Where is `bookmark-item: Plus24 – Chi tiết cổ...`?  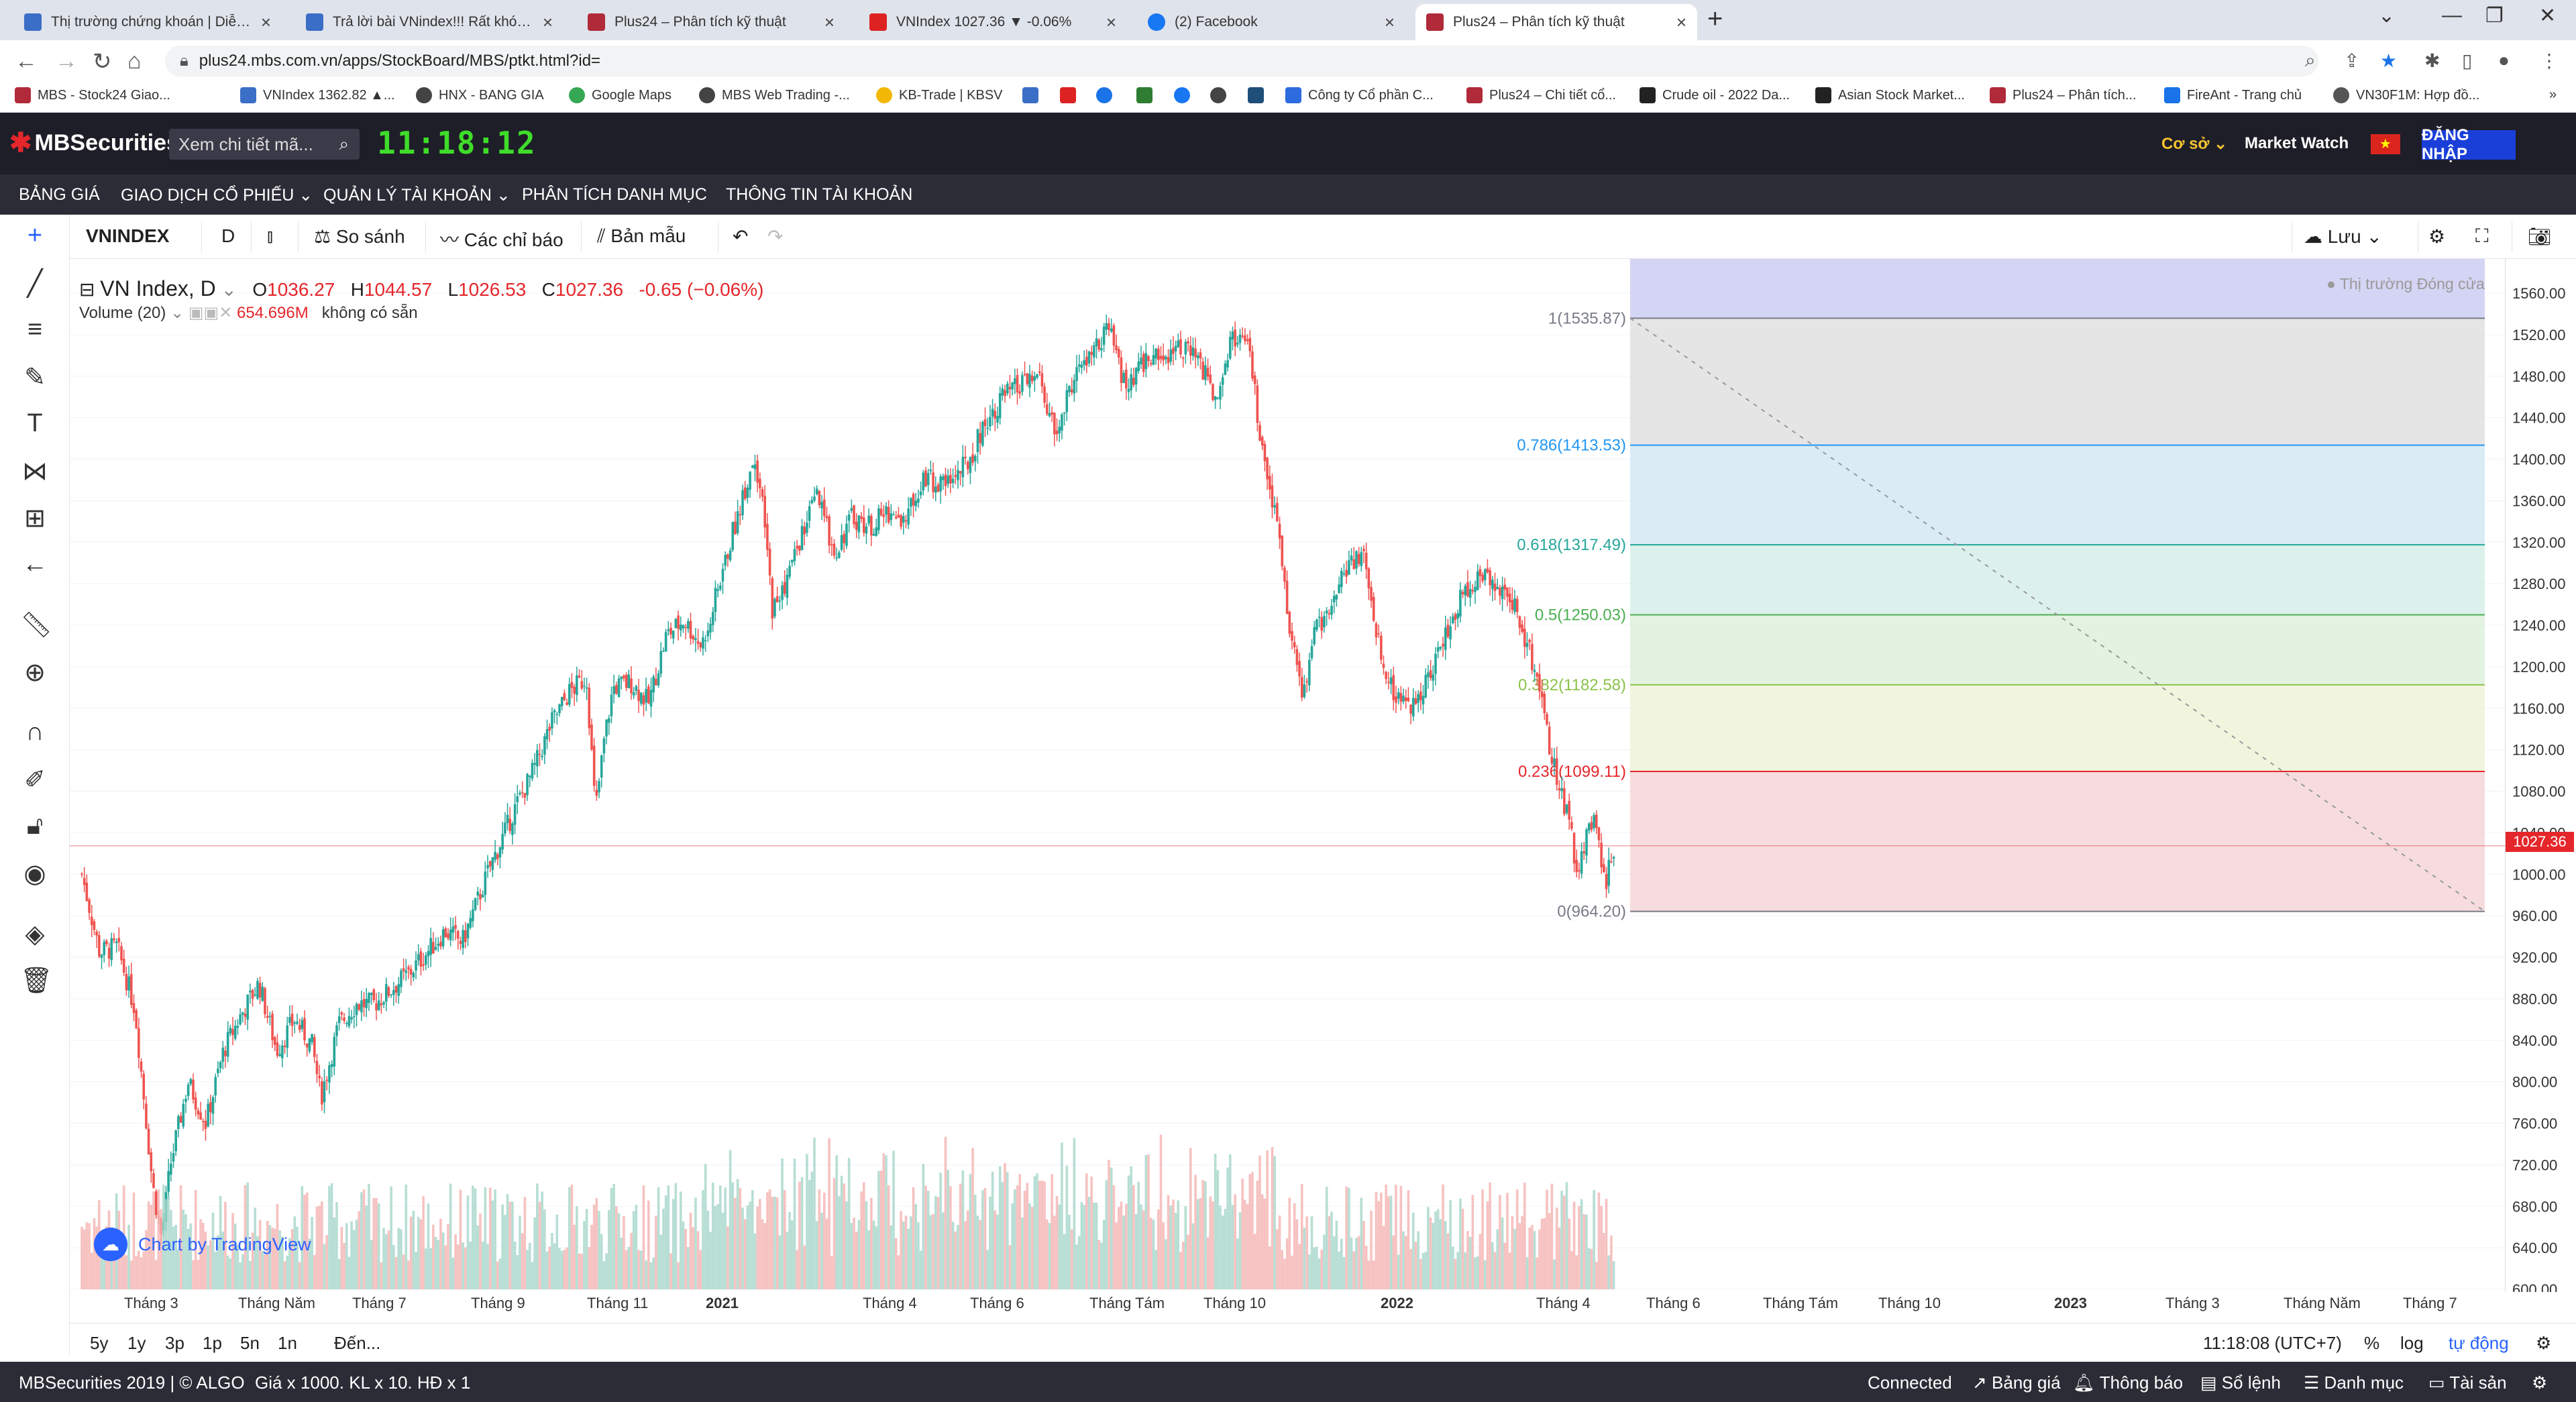 bookmark-item: Plus24 – Chi tiết cổ... is located at coordinates (1541, 95).